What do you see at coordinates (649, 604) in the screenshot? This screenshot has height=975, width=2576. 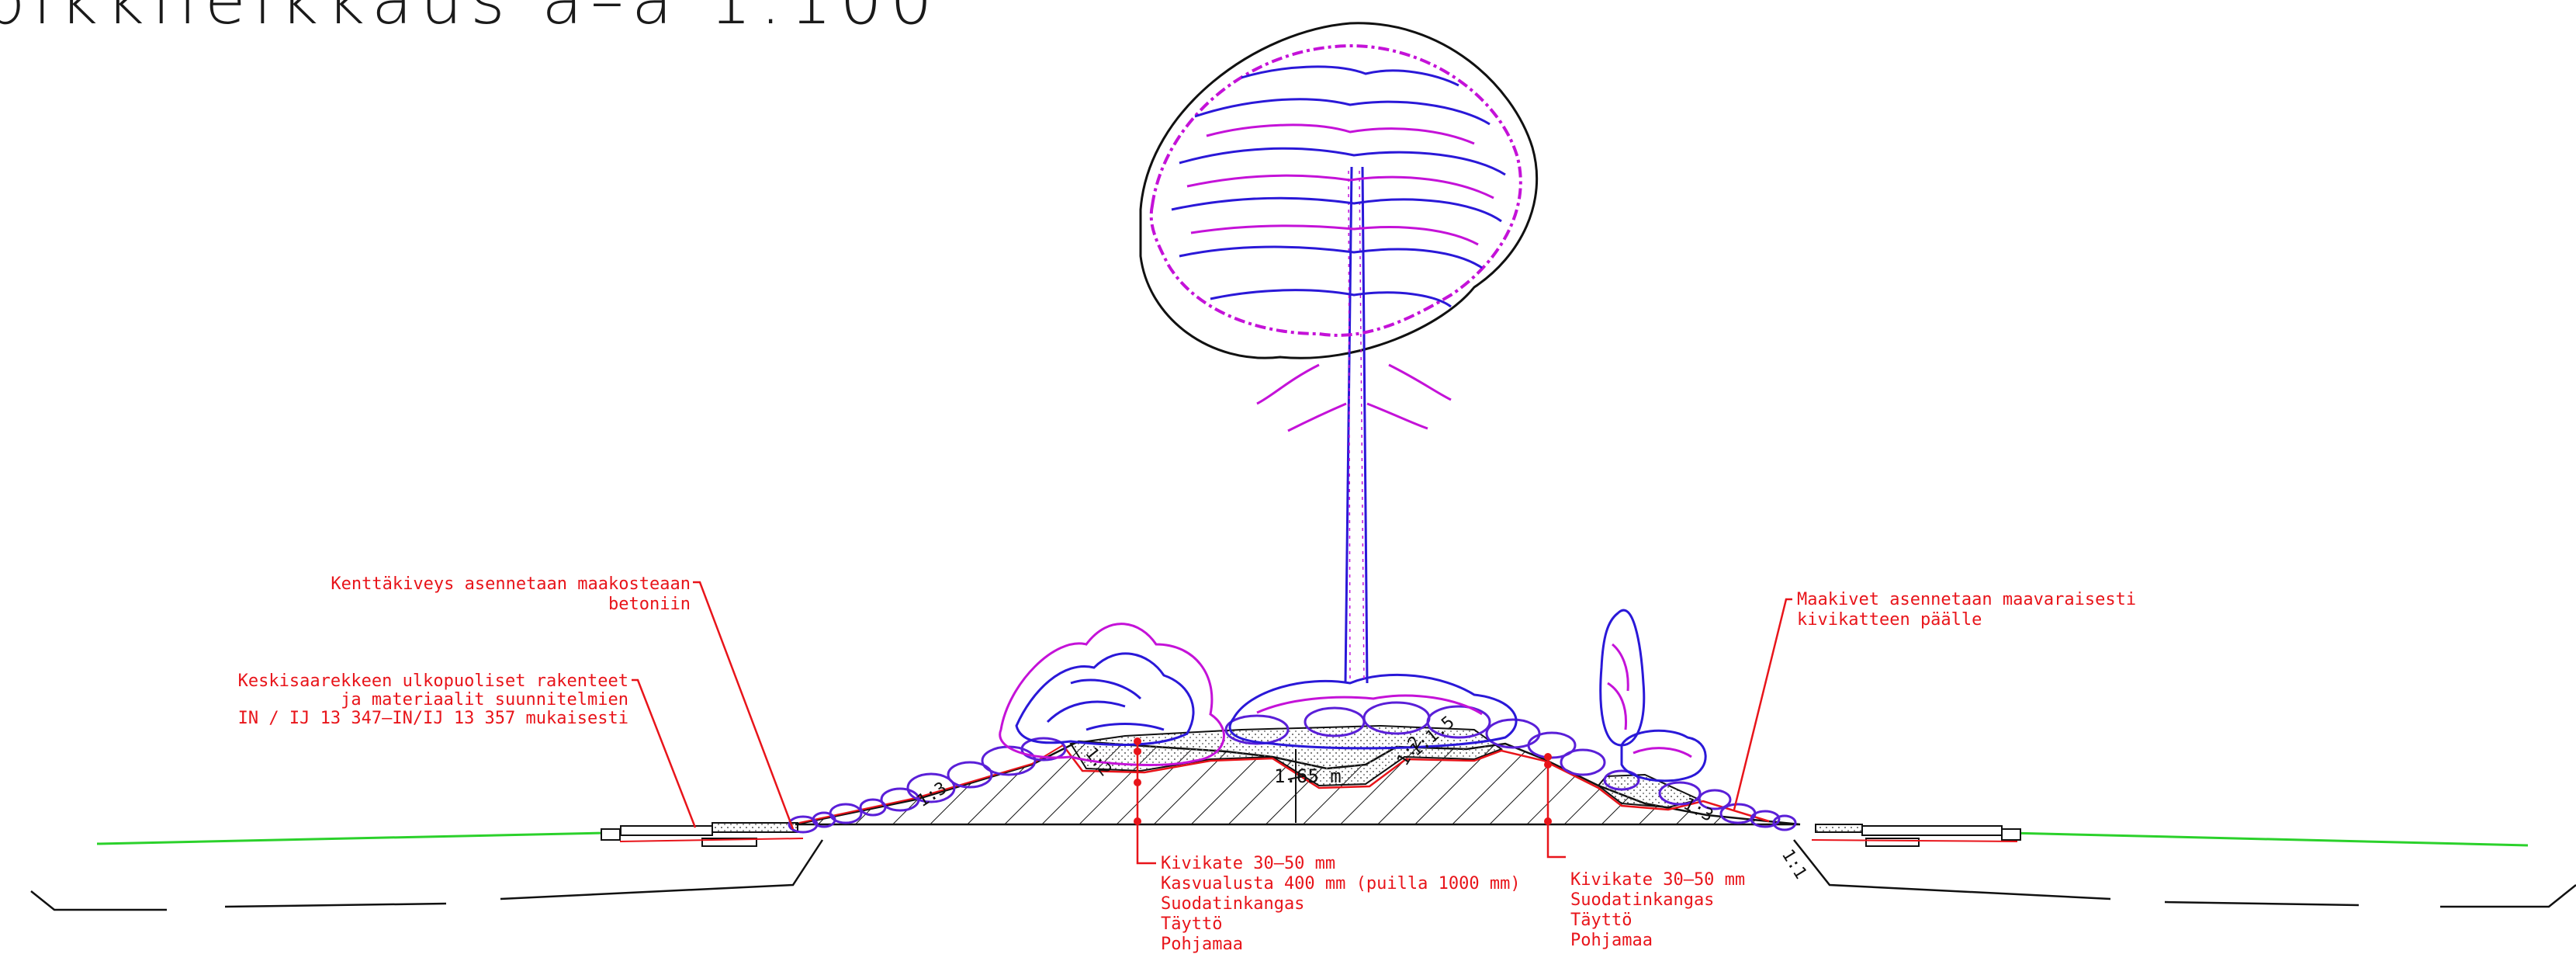 I see `note-line: betoniin` at bounding box center [649, 604].